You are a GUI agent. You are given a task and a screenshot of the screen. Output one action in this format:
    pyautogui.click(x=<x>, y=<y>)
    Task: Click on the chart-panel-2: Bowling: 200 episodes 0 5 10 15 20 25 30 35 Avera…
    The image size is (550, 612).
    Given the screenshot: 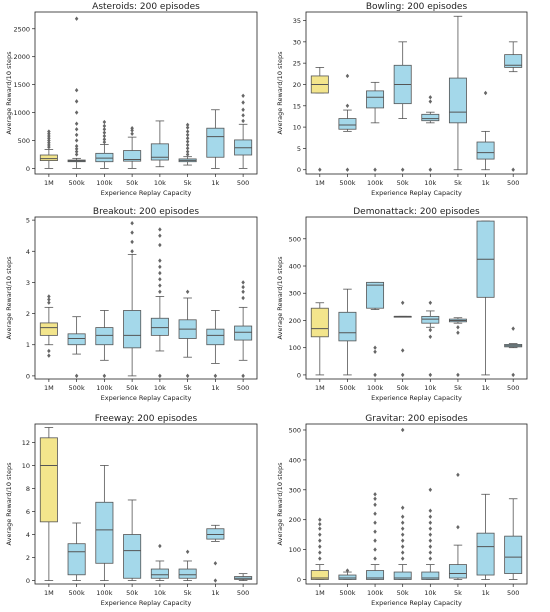 What is the action you would take?
    pyautogui.click(x=402, y=99)
    